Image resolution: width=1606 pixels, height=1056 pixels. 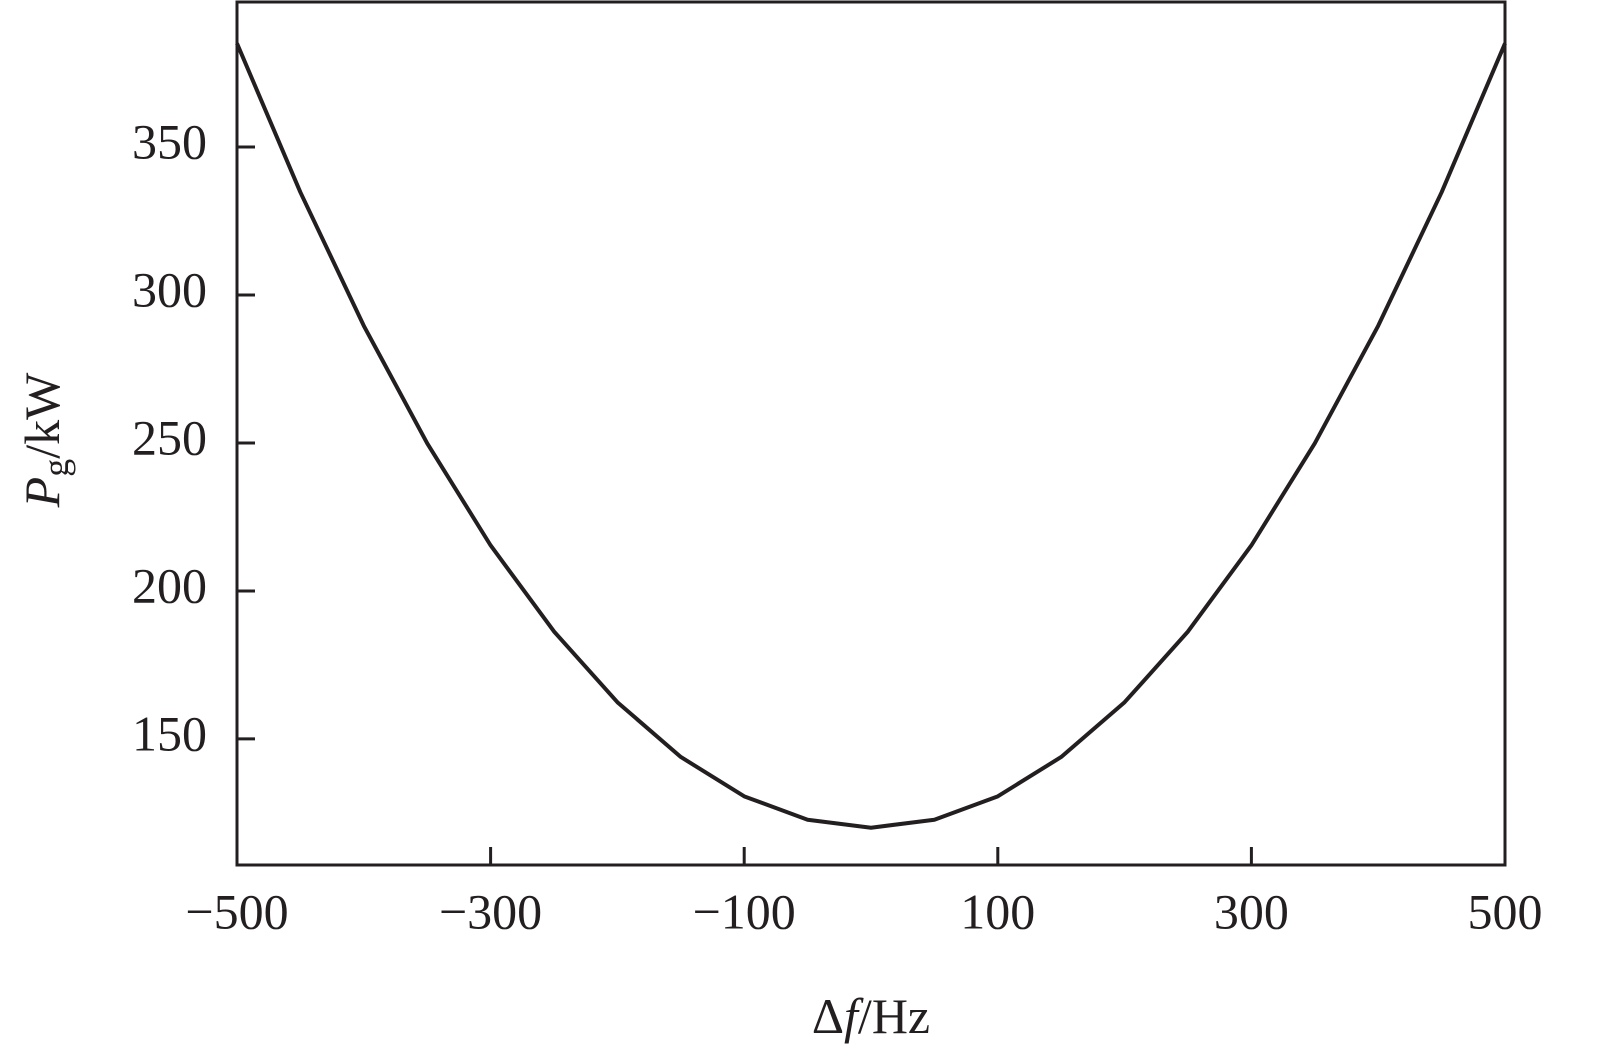 I want to click on x-tick-label: −500, so click(x=236, y=911).